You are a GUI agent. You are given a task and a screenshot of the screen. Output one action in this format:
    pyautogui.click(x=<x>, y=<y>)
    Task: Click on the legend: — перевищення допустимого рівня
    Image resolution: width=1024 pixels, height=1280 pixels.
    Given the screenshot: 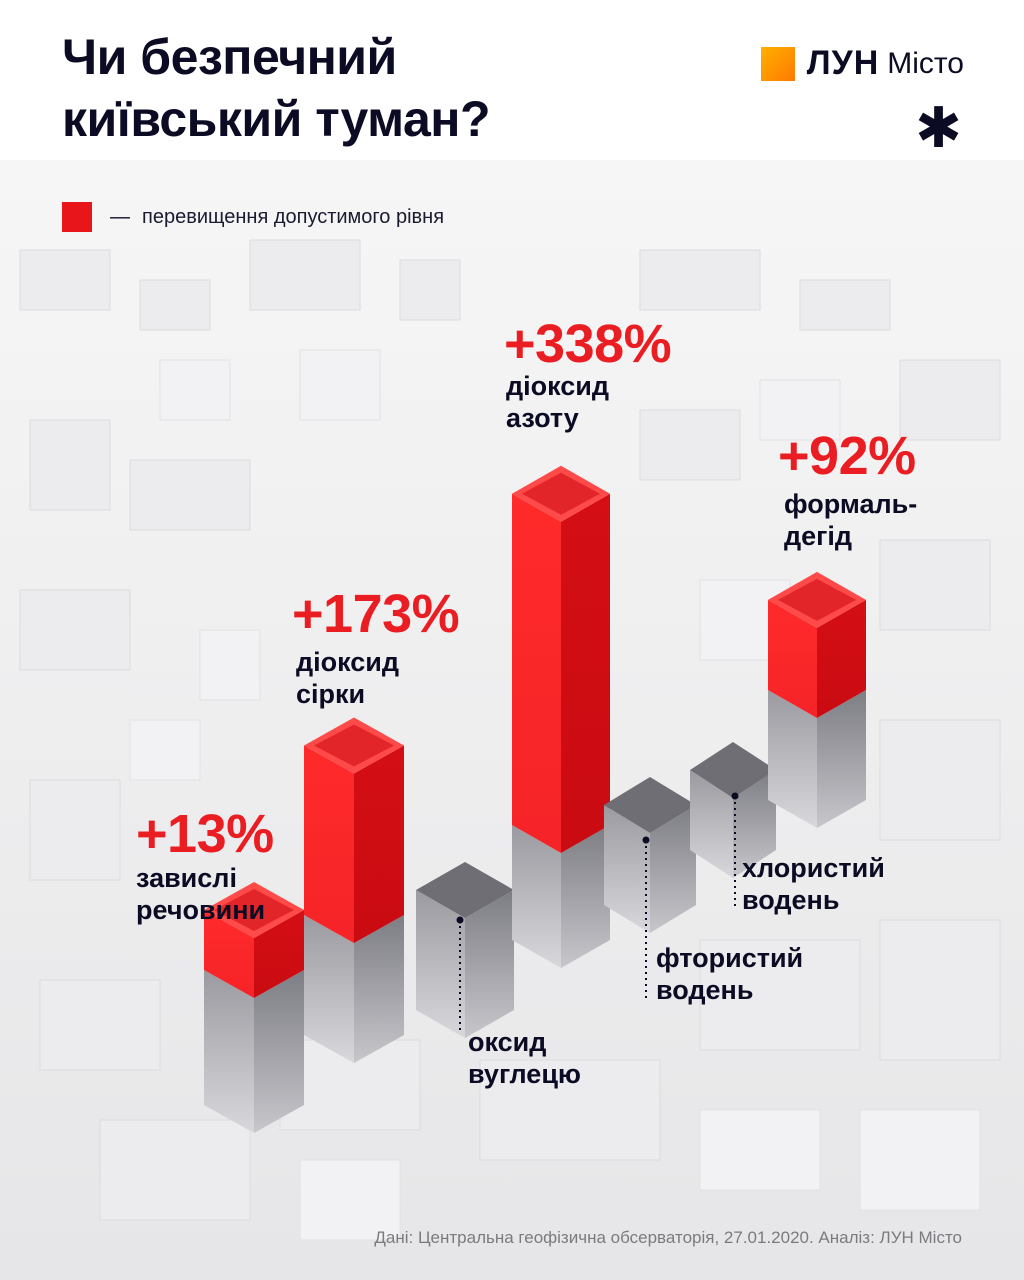 What is the action you would take?
    pyautogui.click(x=253, y=217)
    